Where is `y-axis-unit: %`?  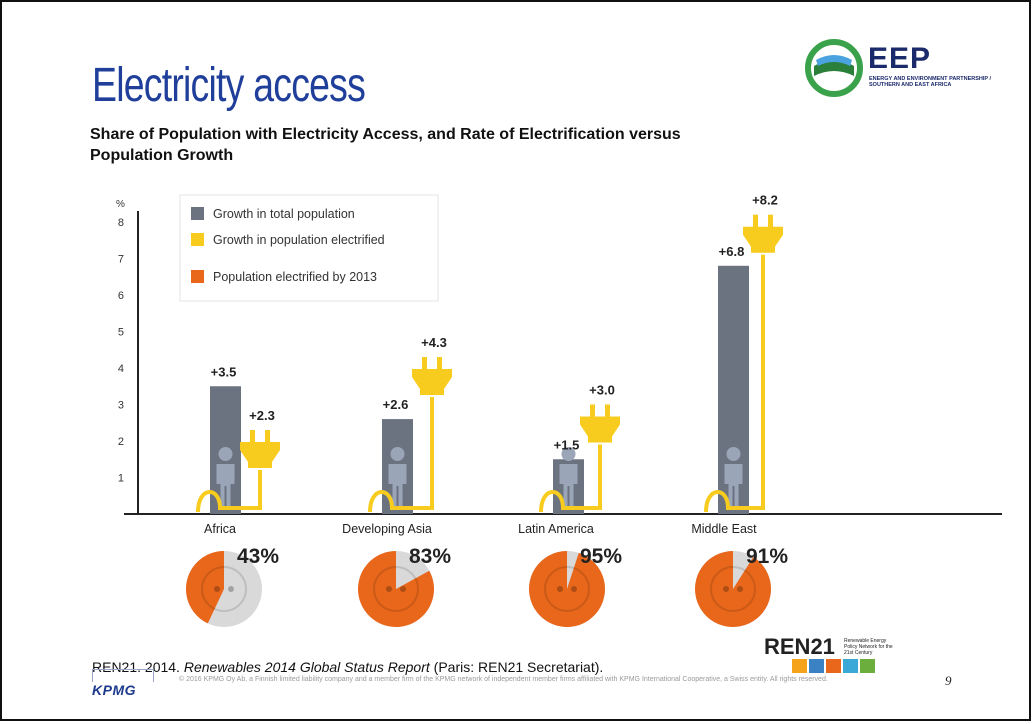
y-axis-unit: % is located at coordinates (120, 204).